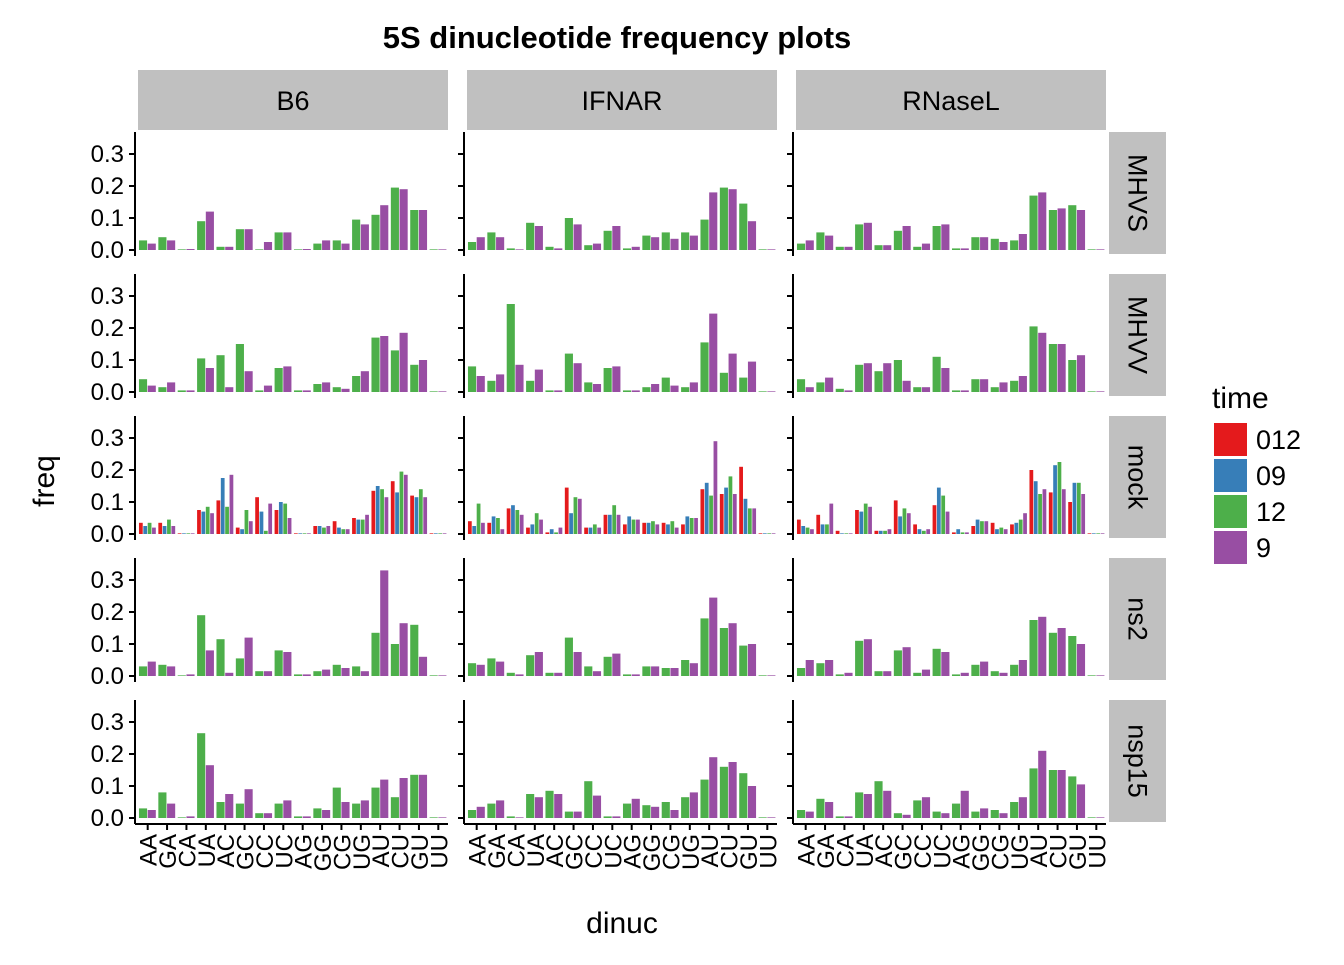  I want to click on y-tick-label: 0.0, so click(107, 534).